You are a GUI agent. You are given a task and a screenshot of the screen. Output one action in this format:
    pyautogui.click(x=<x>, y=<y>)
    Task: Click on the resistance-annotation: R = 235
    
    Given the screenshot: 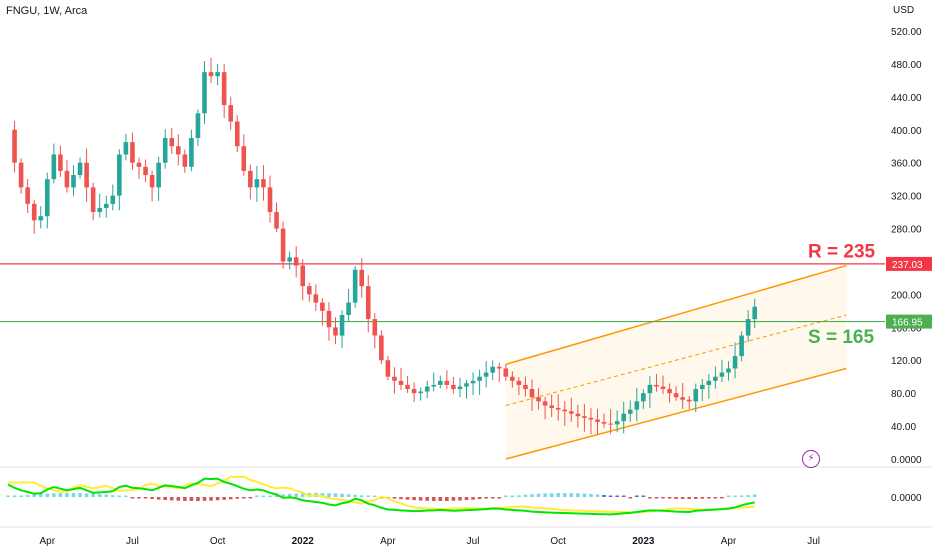 What is the action you would take?
    pyautogui.click(x=842, y=252)
    